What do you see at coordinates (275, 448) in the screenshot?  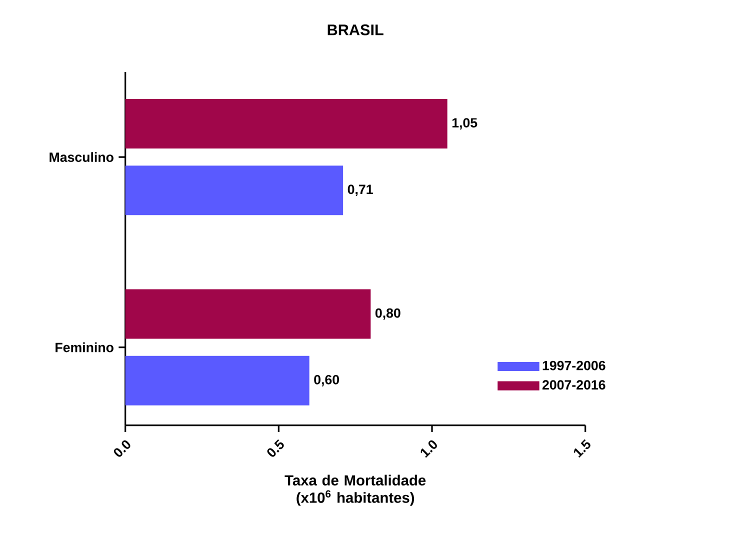 I see `x-tick-label: 0.5` at bounding box center [275, 448].